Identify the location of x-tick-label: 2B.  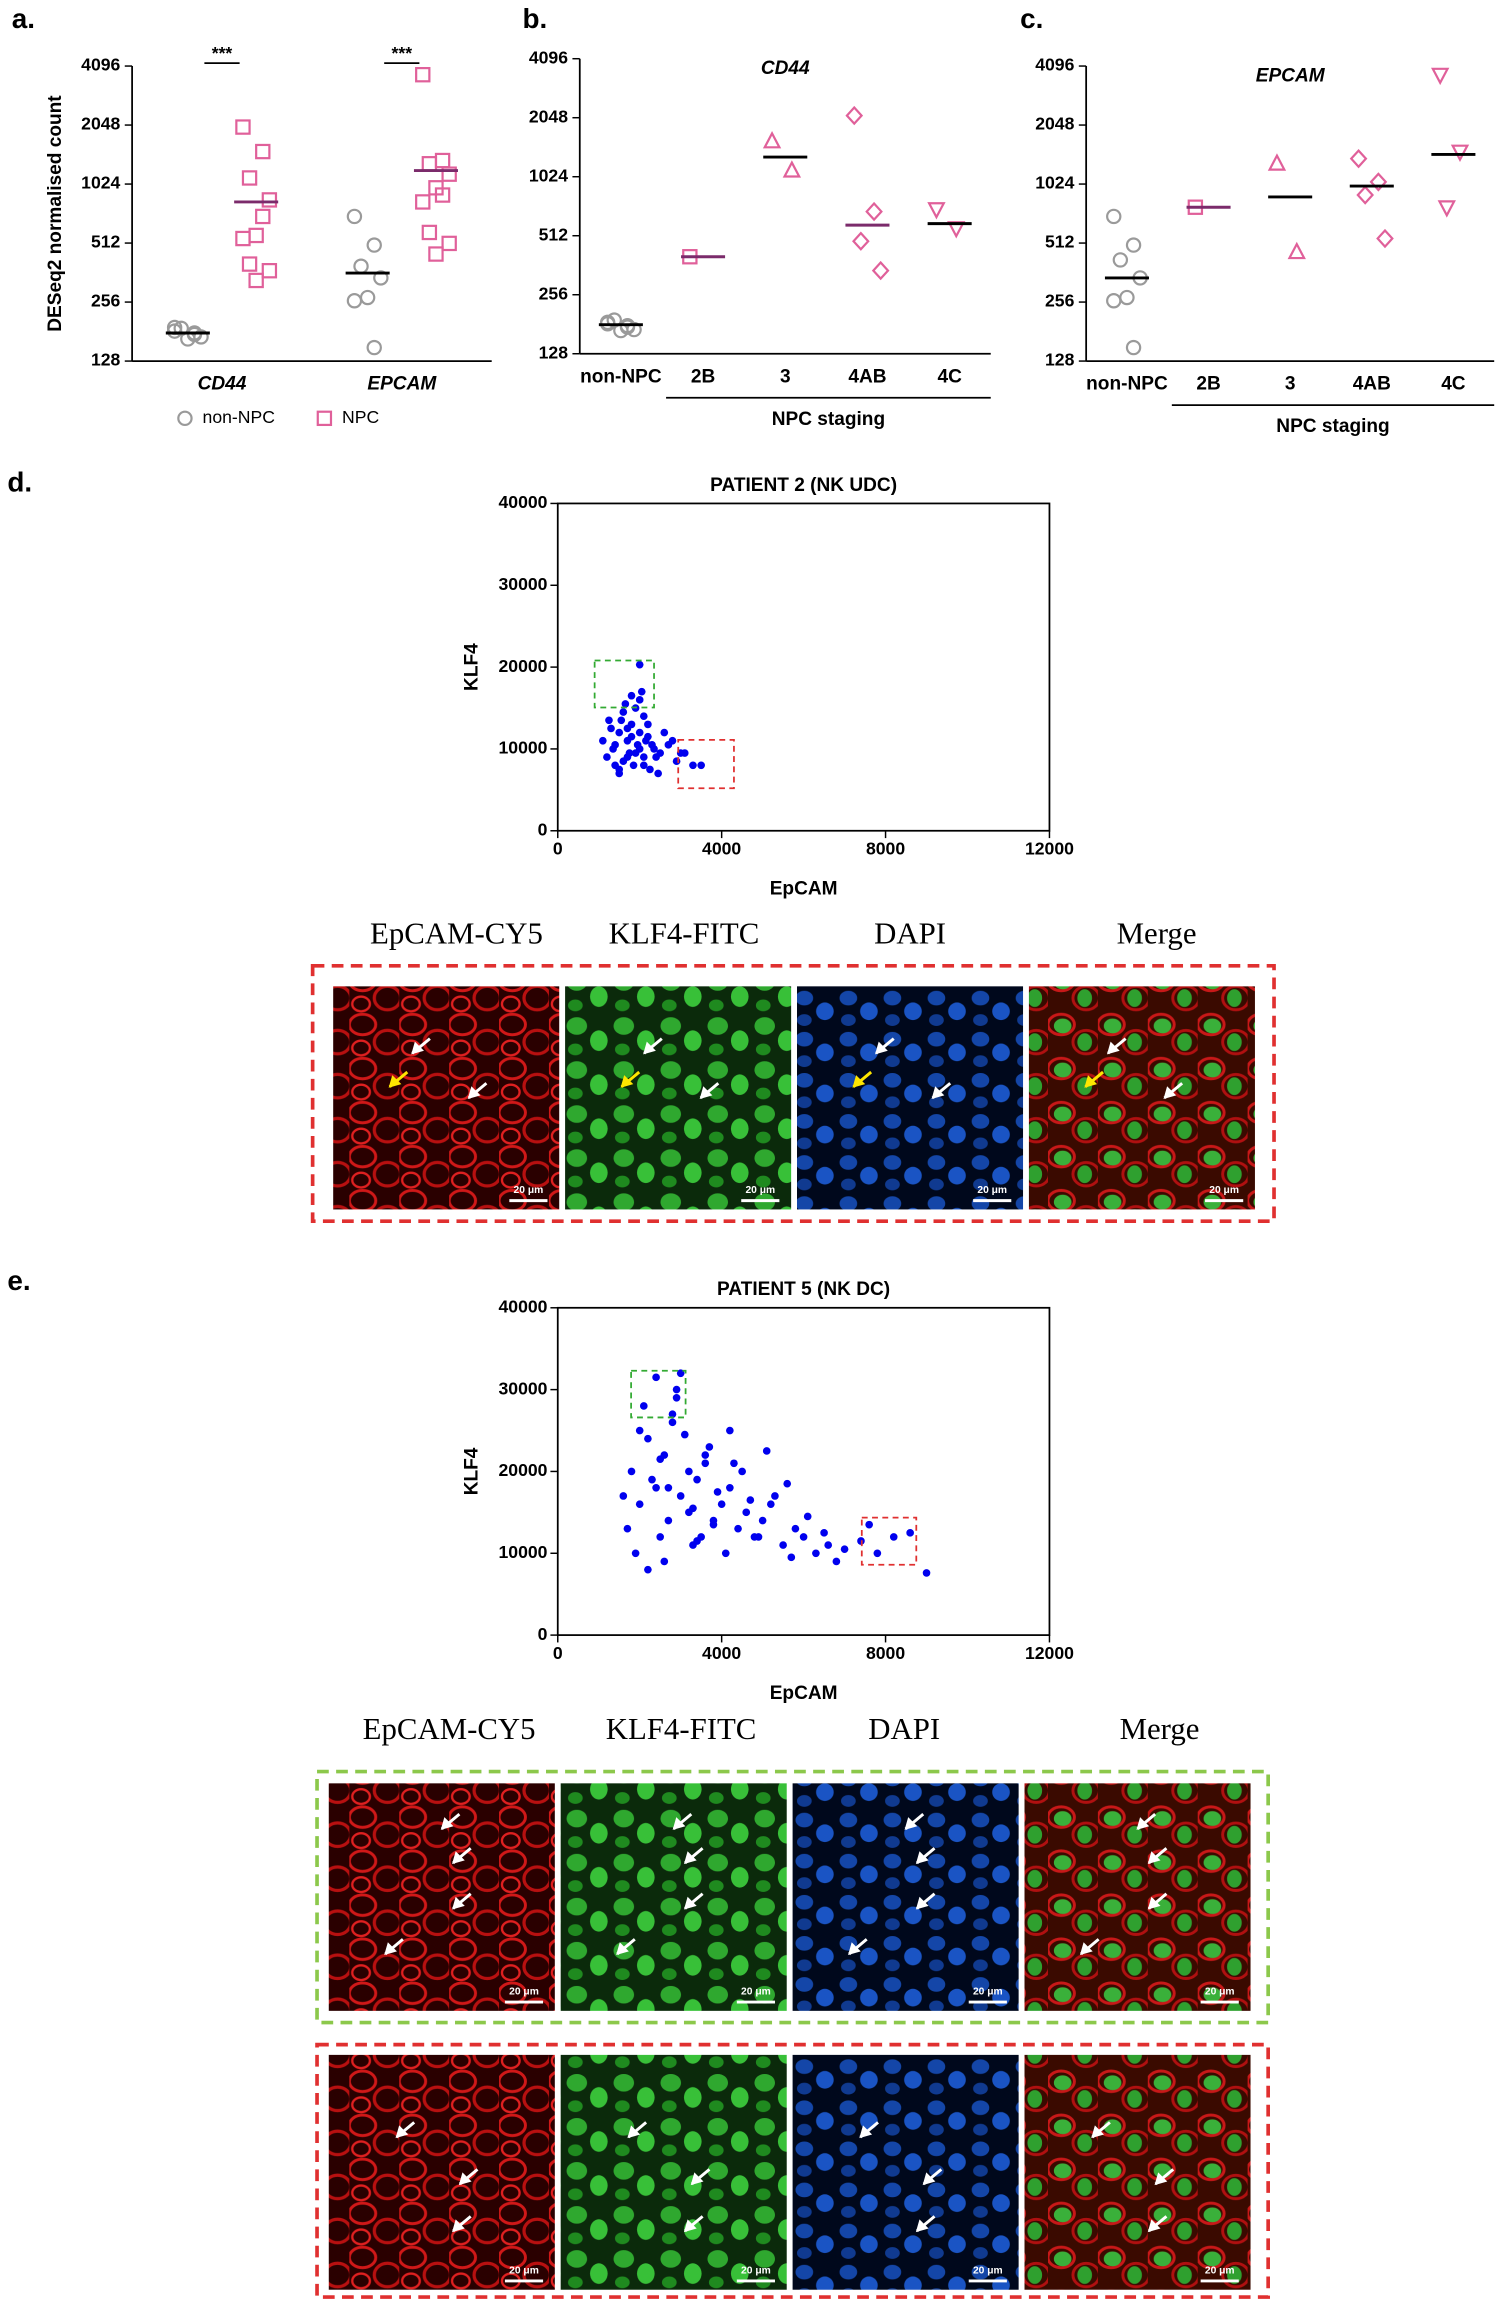
(703, 376).